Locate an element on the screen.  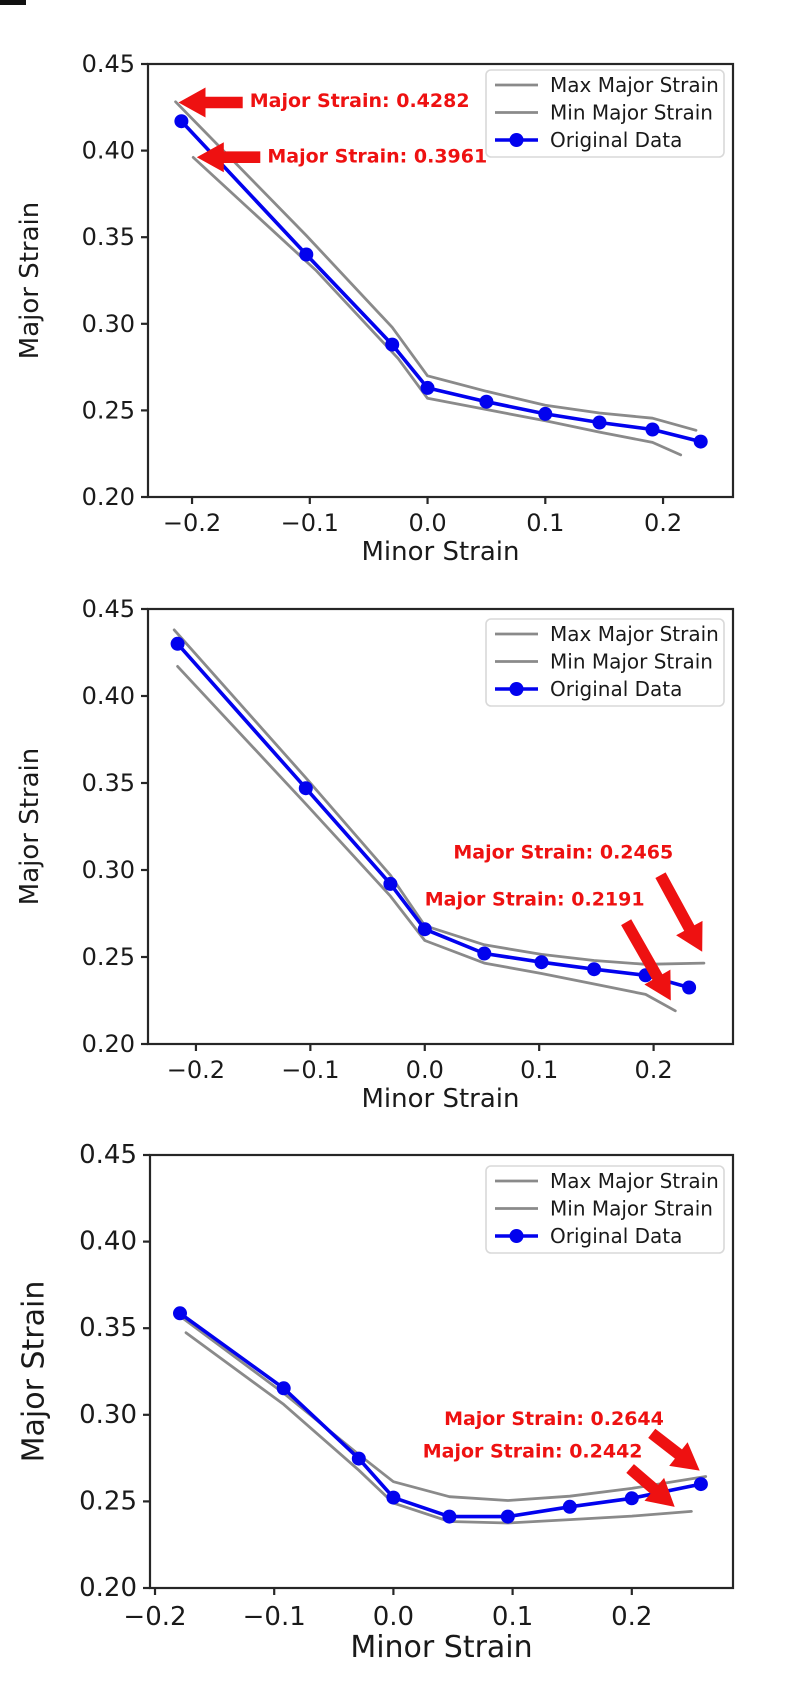
annotation-label: Major Strain: 0.2644 is located at coordinates (554, 1419).